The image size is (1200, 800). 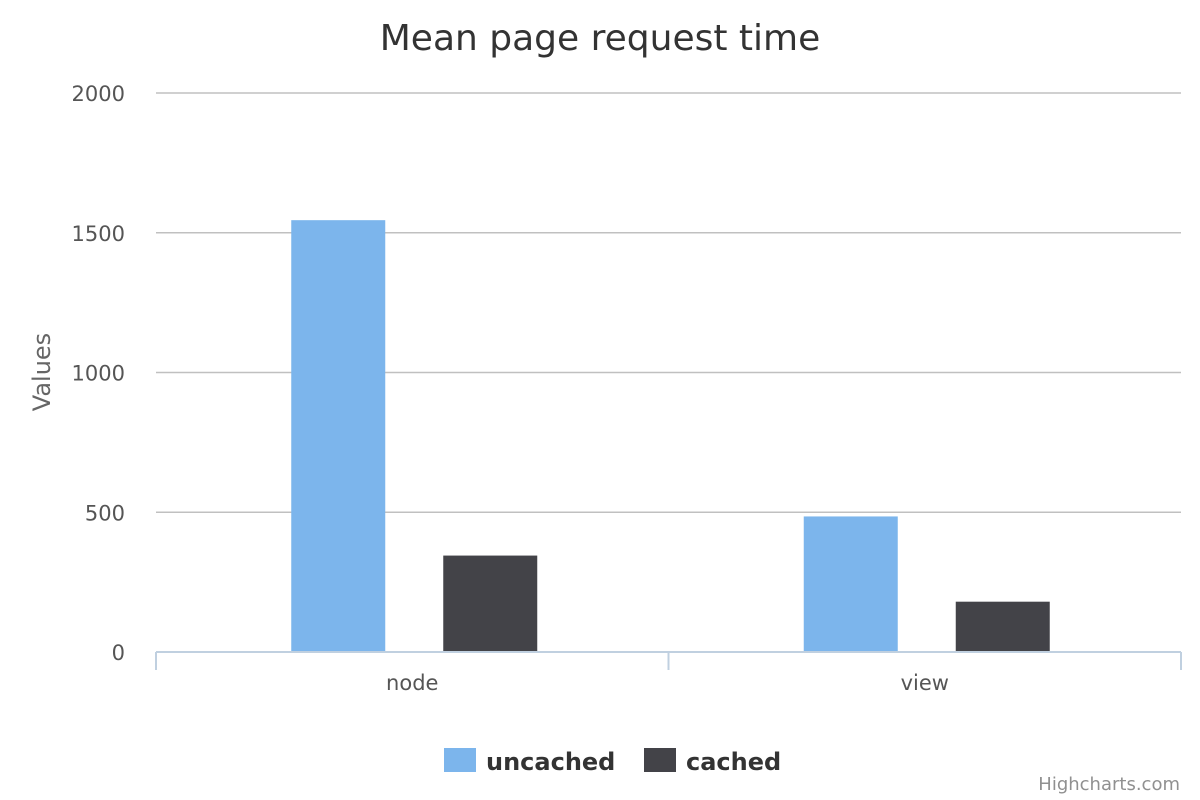 I want to click on legend: uncached cached, so click(x=612, y=762).